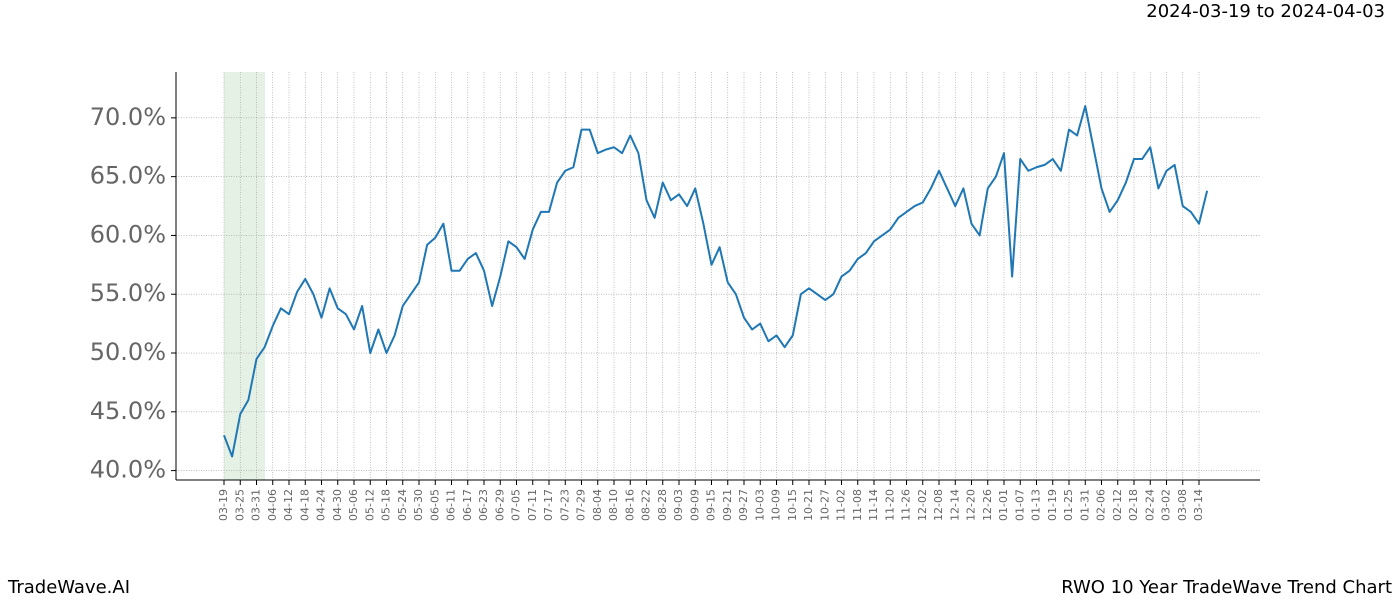 This screenshot has width=1400, height=600. What do you see at coordinates (128, 293) in the screenshot?
I see `y-tick-label: 55.0%` at bounding box center [128, 293].